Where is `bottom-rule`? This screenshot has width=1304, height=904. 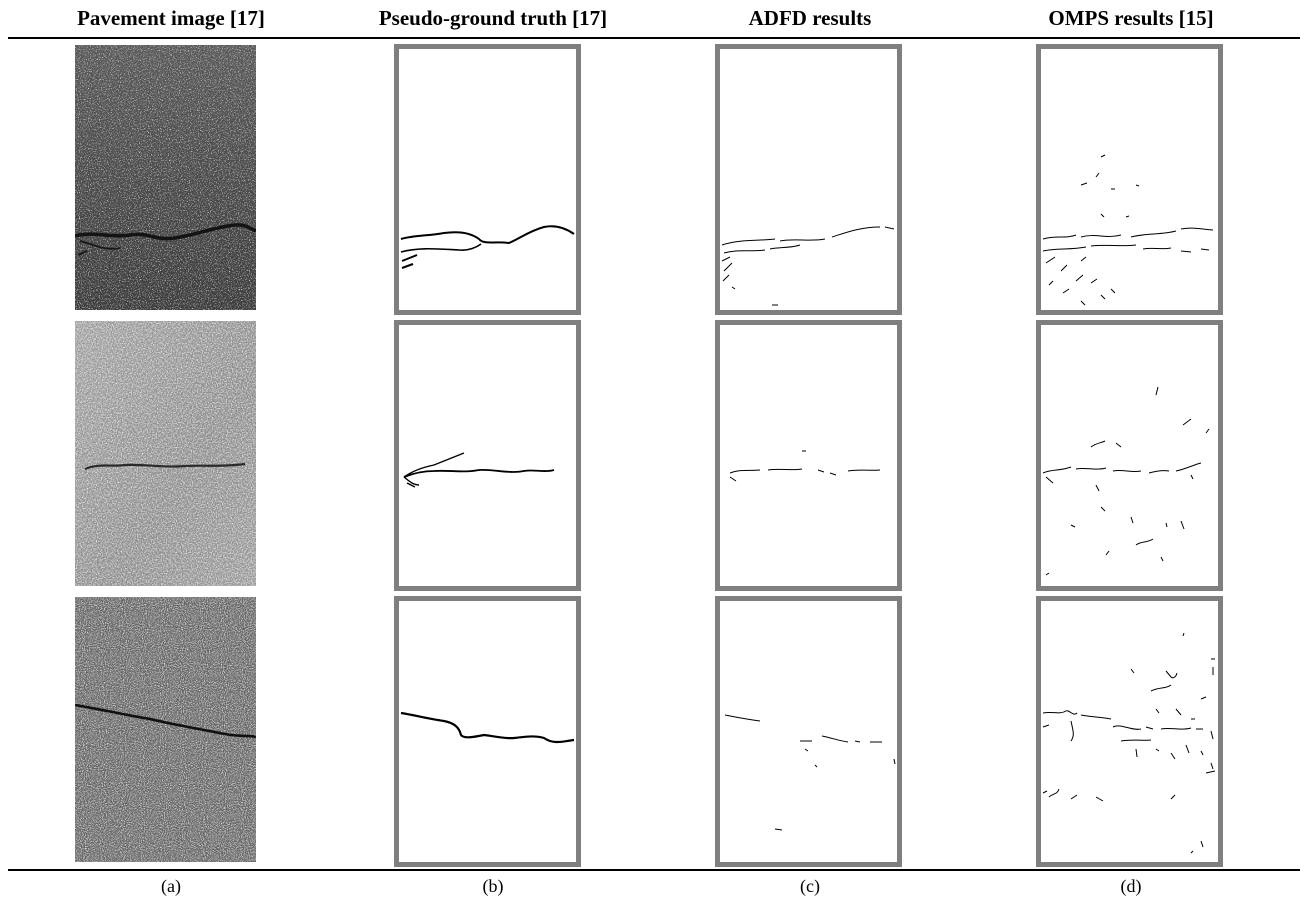
bottom-rule is located at coordinates (654, 870).